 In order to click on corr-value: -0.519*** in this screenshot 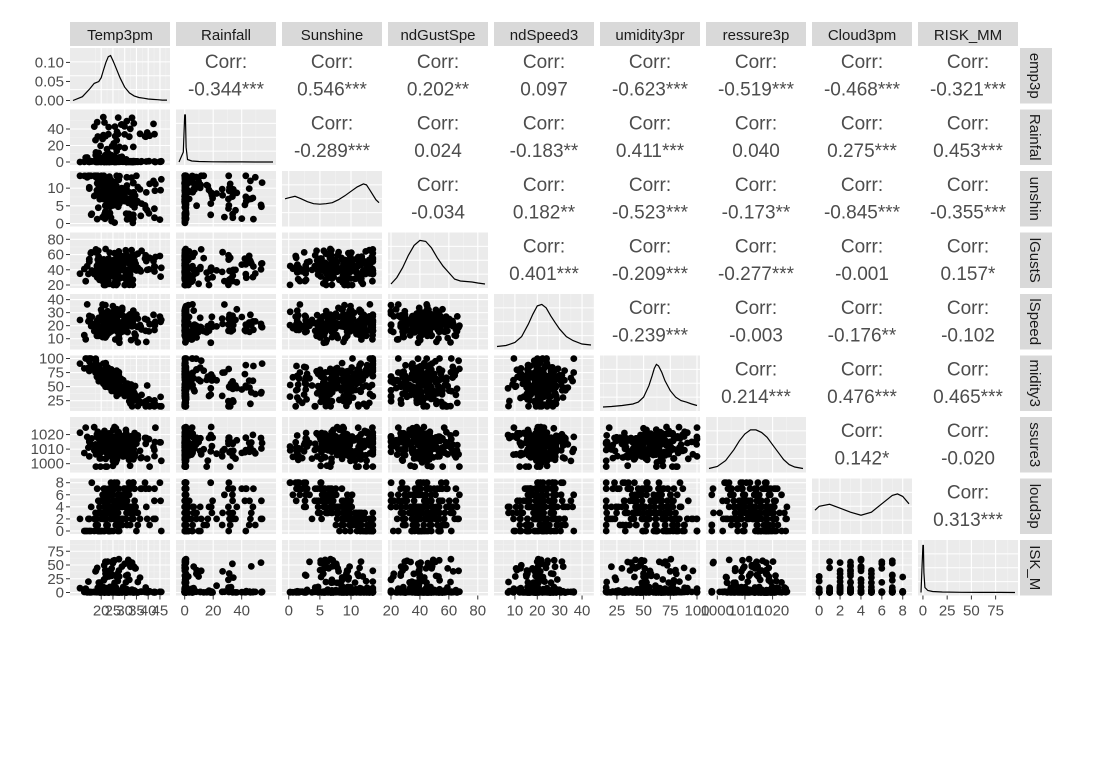, I will do `click(756, 90)`.